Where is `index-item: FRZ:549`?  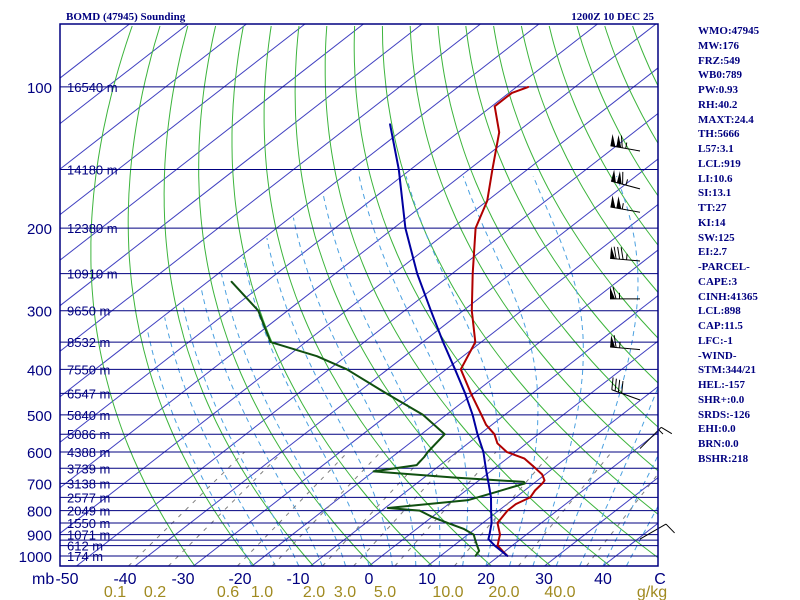 index-item: FRZ:549 is located at coordinates (719, 60).